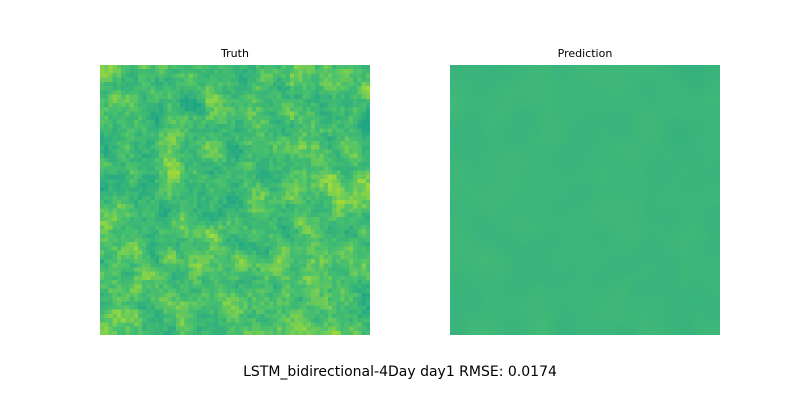 This screenshot has width=800, height=400. What do you see at coordinates (235, 53) in the screenshot?
I see `truth-panel-title: Truth` at bounding box center [235, 53].